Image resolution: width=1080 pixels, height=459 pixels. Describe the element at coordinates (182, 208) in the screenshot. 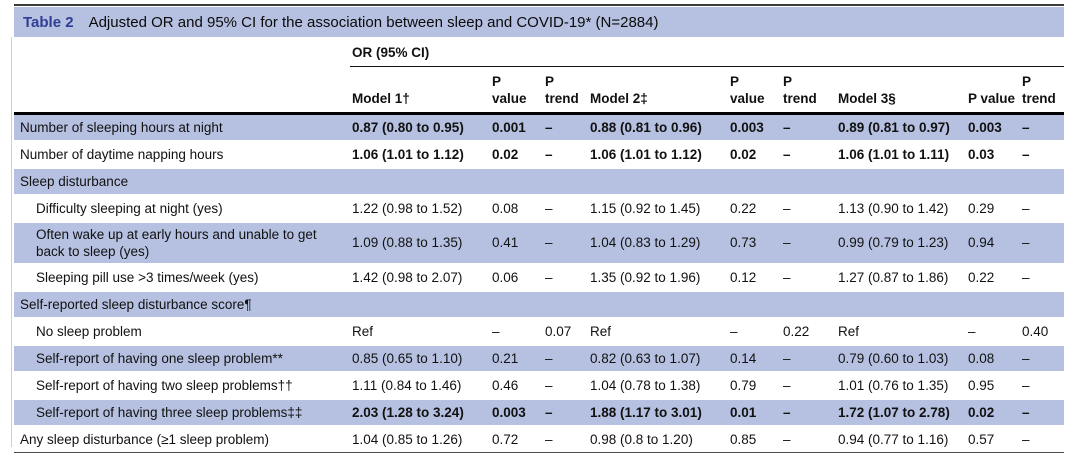

I see `row-label: Difficulty sleeping at night (yes)` at that location.